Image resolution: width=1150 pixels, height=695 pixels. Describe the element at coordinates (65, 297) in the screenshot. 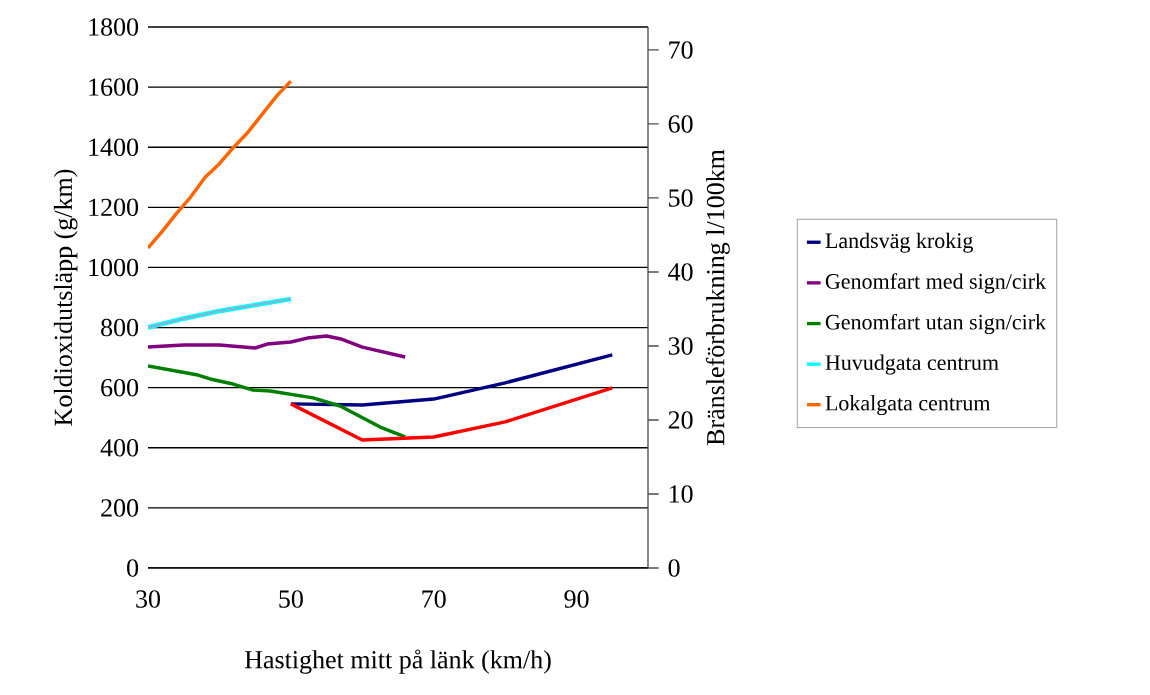

I see `y-axis-title: Koldioxidutsläpp (g/km)` at that location.